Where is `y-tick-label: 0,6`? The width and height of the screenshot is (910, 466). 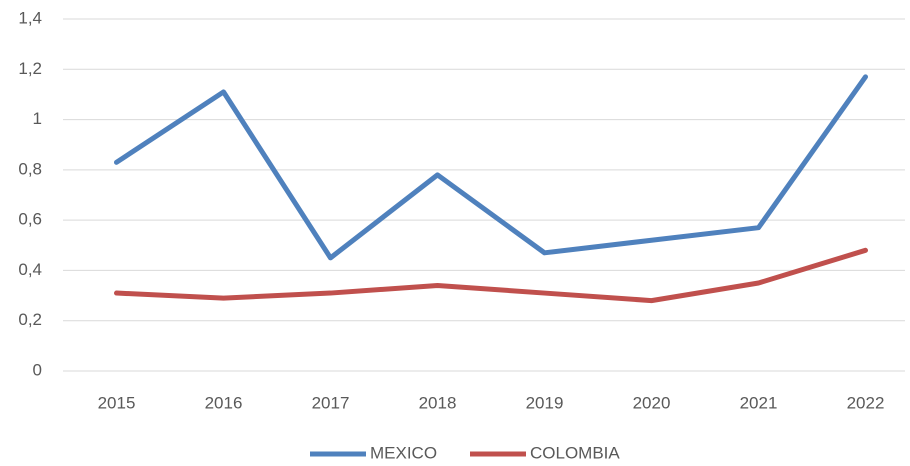
y-tick-label: 0,6 is located at coordinates (30, 219).